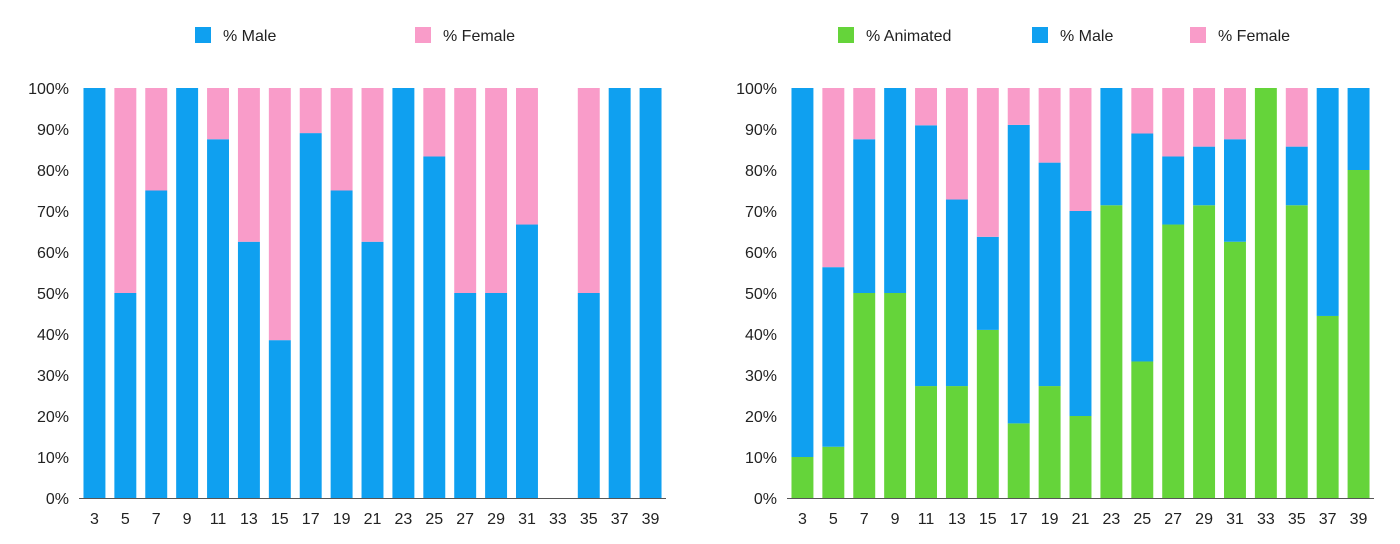 The height and width of the screenshot is (544, 1400). What do you see at coordinates (1086, 36) in the screenshot?
I see `right-legend-label-pct-male: % Male` at bounding box center [1086, 36].